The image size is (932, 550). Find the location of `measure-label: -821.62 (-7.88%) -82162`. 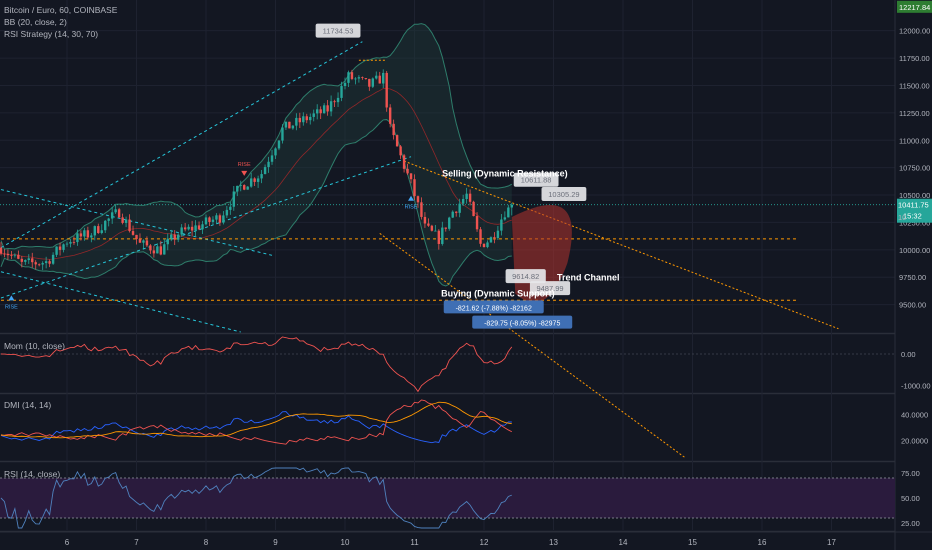

measure-label: -821.62 (-7.88%) -82162 is located at coordinates (493, 307).